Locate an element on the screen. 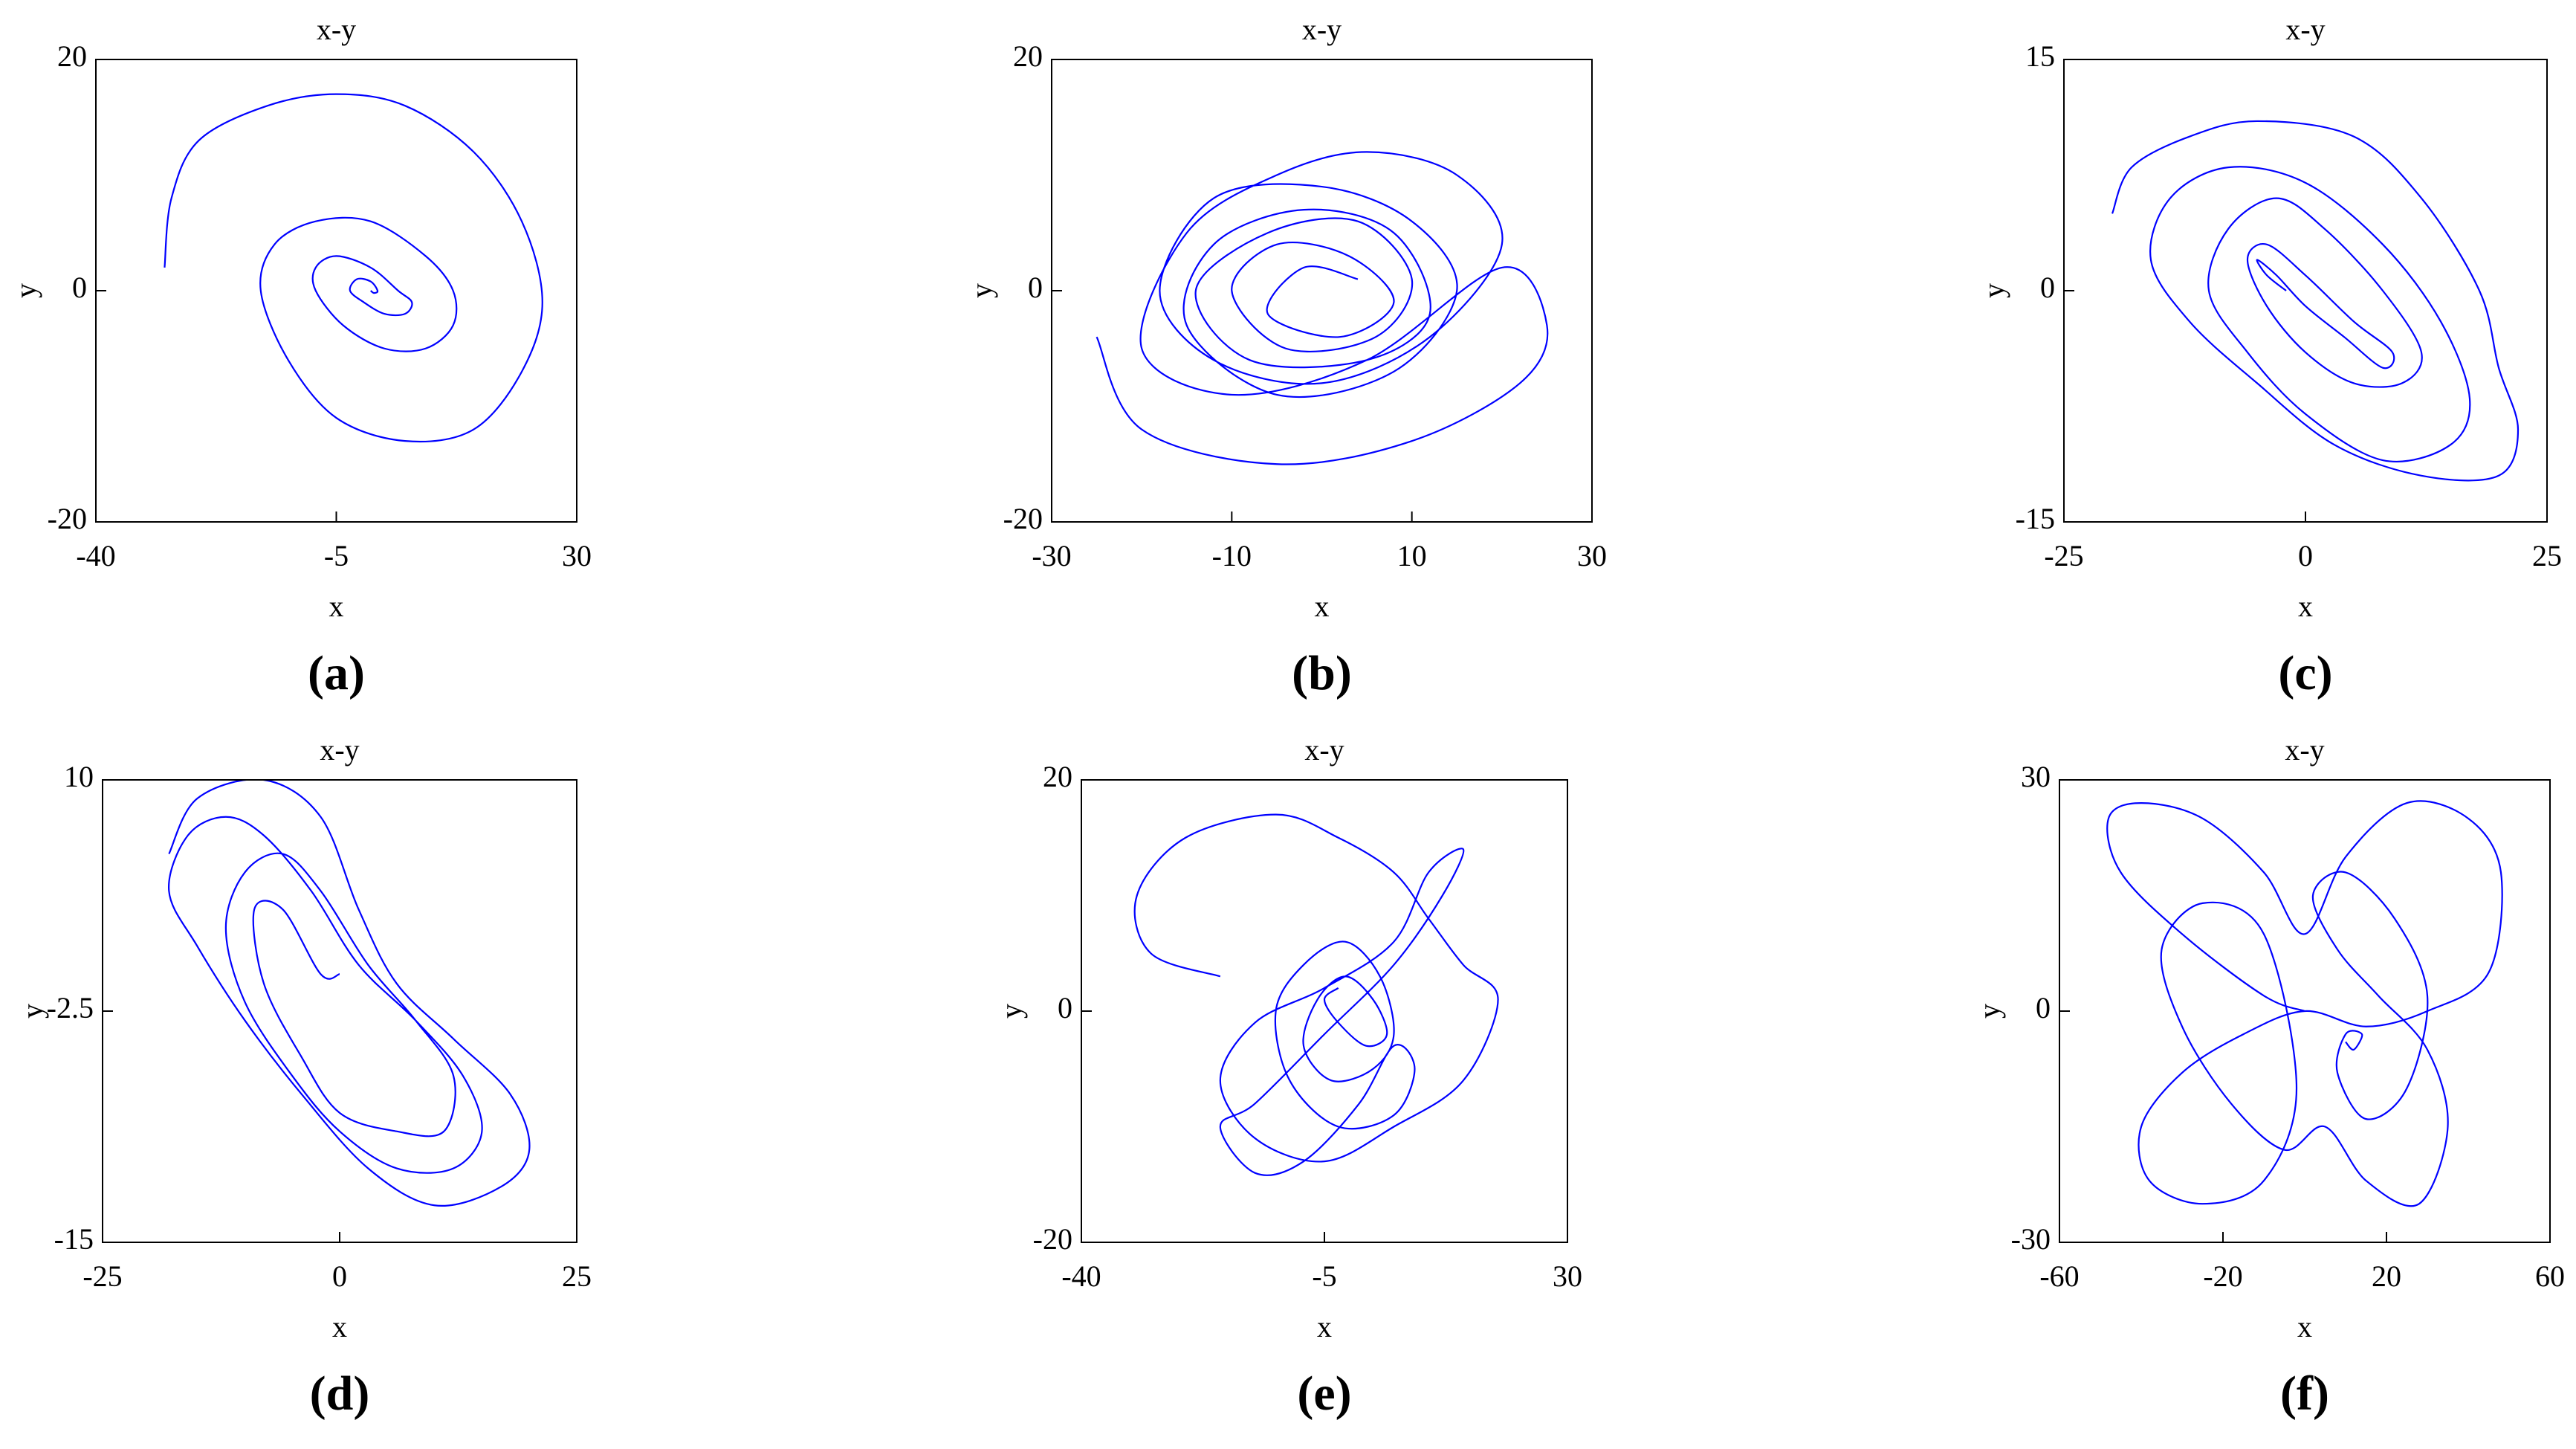  panel-label: (e) is located at coordinates (1324, 1393).